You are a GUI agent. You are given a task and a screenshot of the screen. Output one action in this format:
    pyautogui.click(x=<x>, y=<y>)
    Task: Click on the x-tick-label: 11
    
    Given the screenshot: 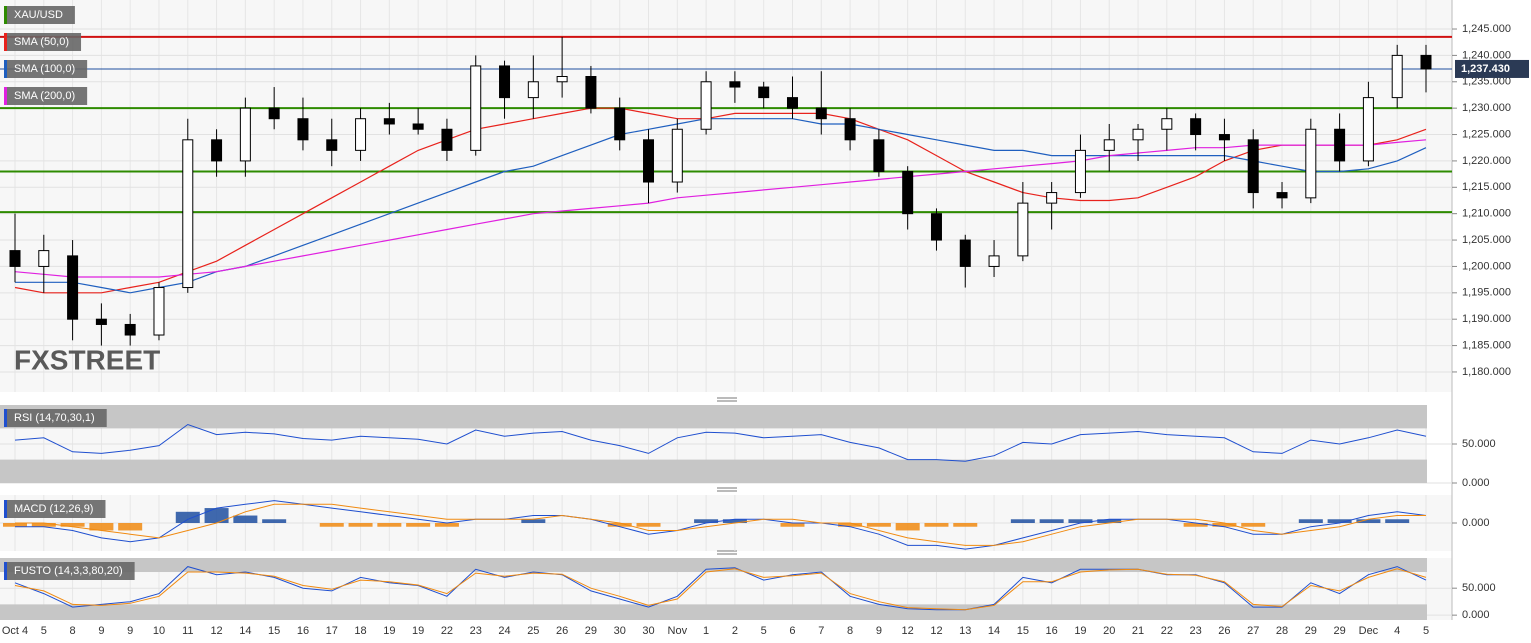 What is the action you would take?
    pyautogui.click(x=187, y=631)
    